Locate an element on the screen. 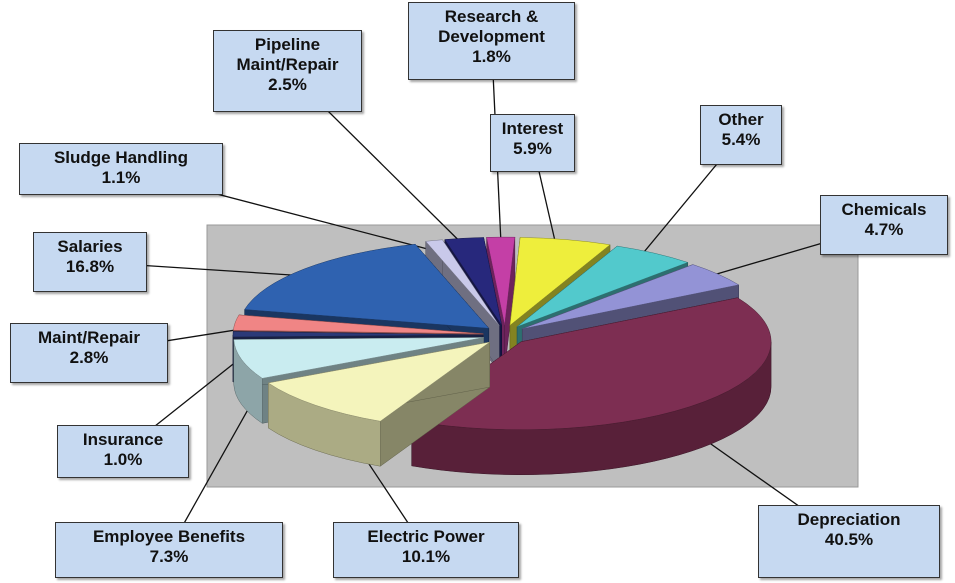  label-box: Employee Benefits 7.3% is located at coordinates (169, 550).